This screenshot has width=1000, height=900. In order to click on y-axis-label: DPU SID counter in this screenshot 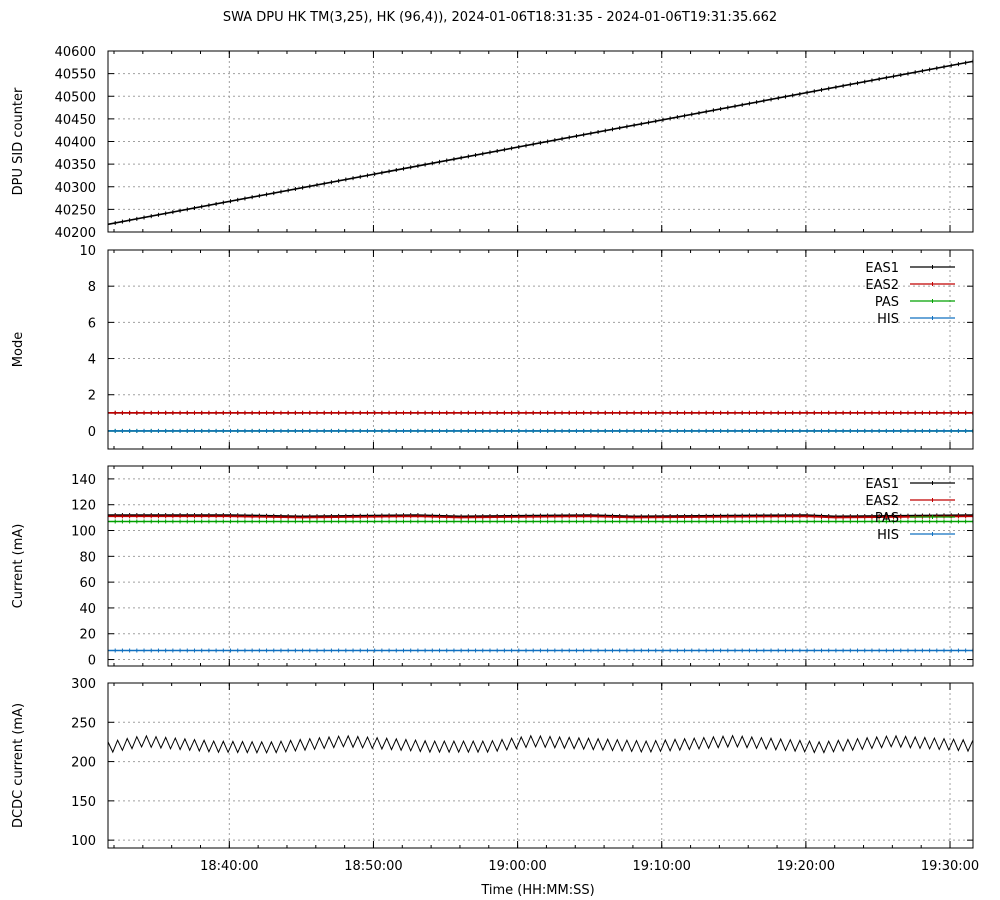, I will do `click(18, 141)`.